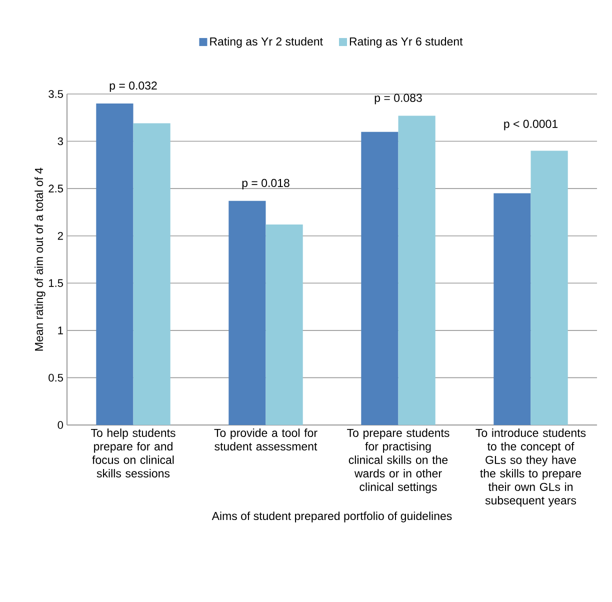  Describe the element at coordinates (60, 330) in the screenshot. I see `y-tick-label: 1` at that location.